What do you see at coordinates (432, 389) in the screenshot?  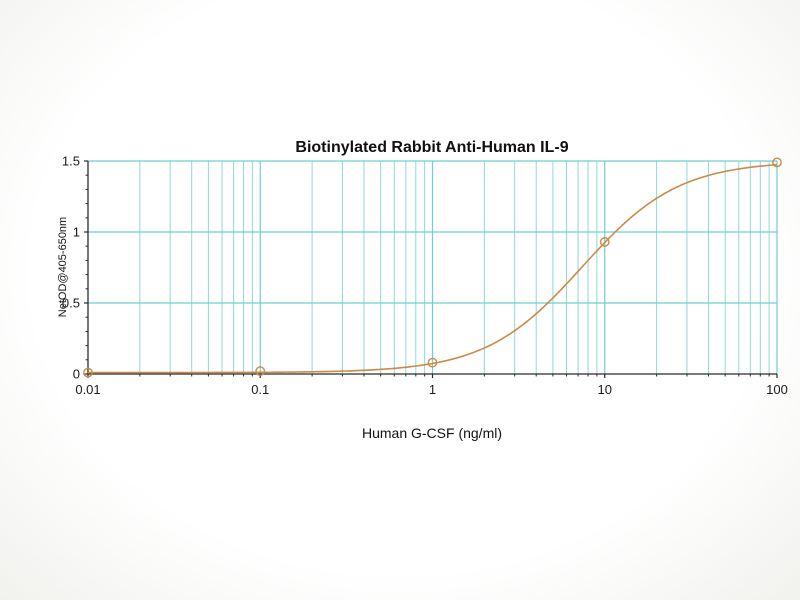 I see `x-tick-label: 1` at bounding box center [432, 389].